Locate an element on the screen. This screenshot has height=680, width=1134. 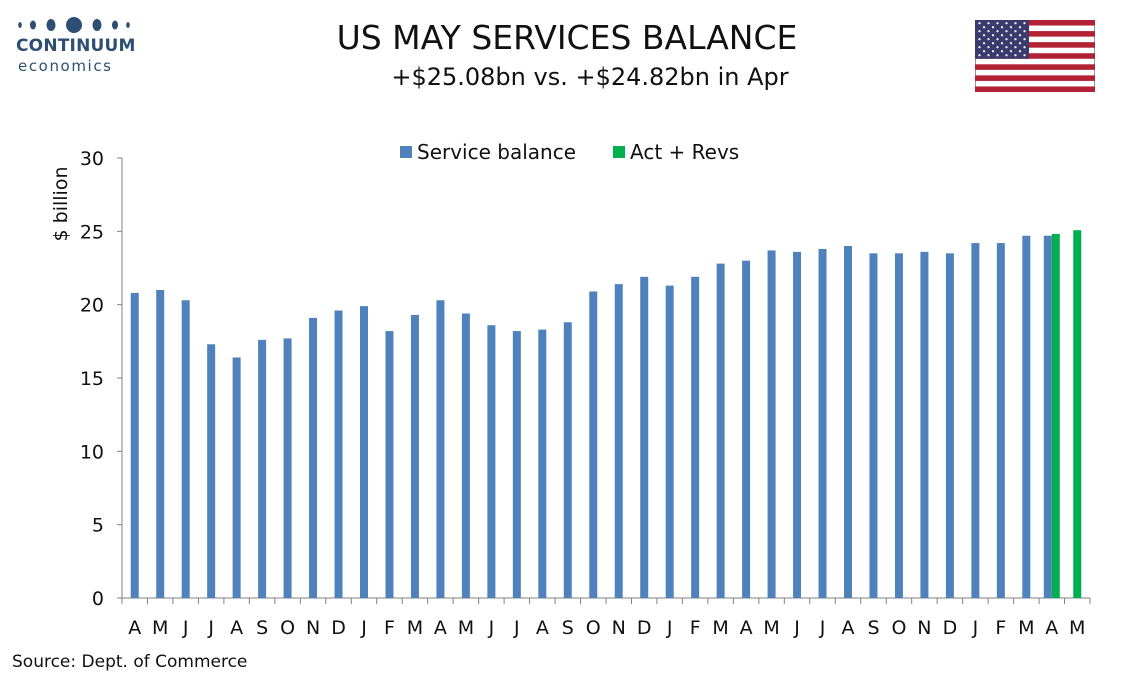
continuum-logo: CONTINUUM economics is located at coordinates (77, 46).